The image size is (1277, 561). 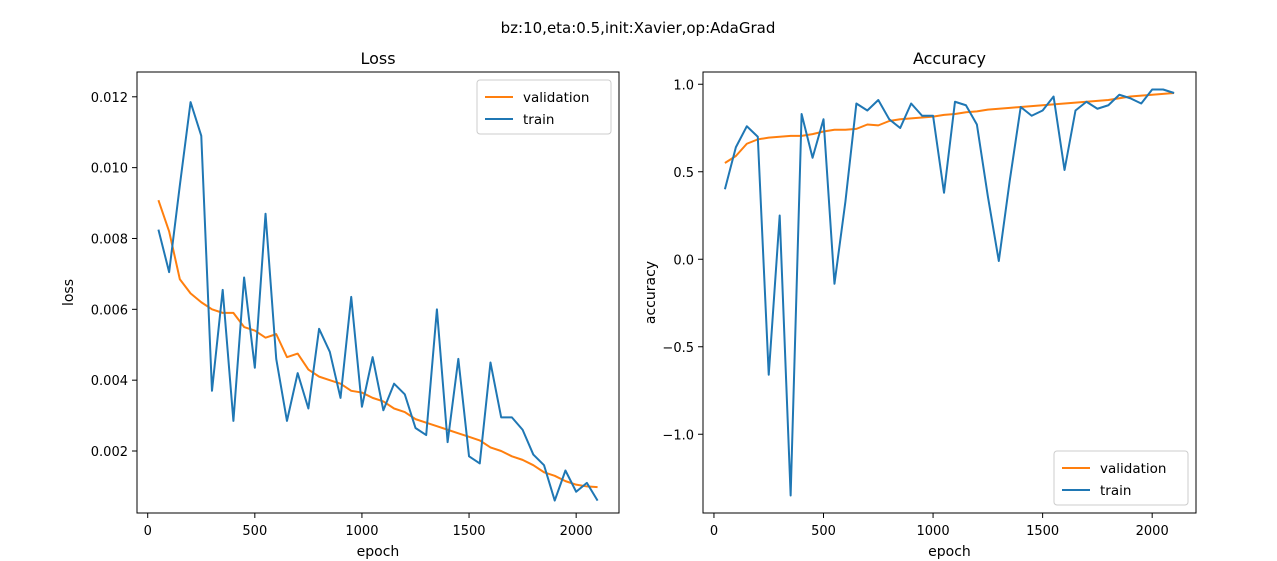 I want to click on y-tick-label: 1.0, so click(x=683, y=85).